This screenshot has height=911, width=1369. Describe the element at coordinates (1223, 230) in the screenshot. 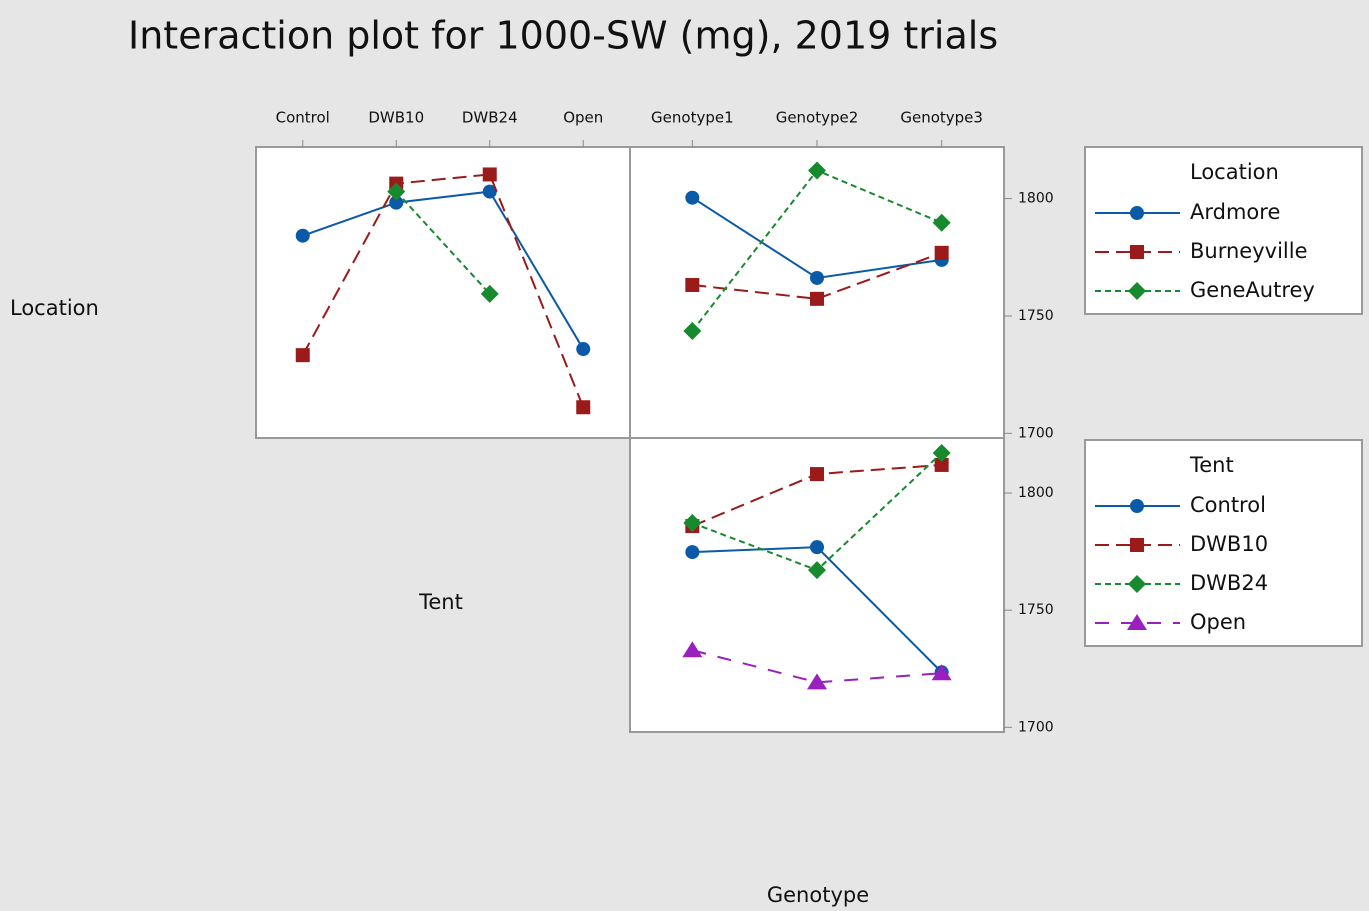

I see `legend` at that location.